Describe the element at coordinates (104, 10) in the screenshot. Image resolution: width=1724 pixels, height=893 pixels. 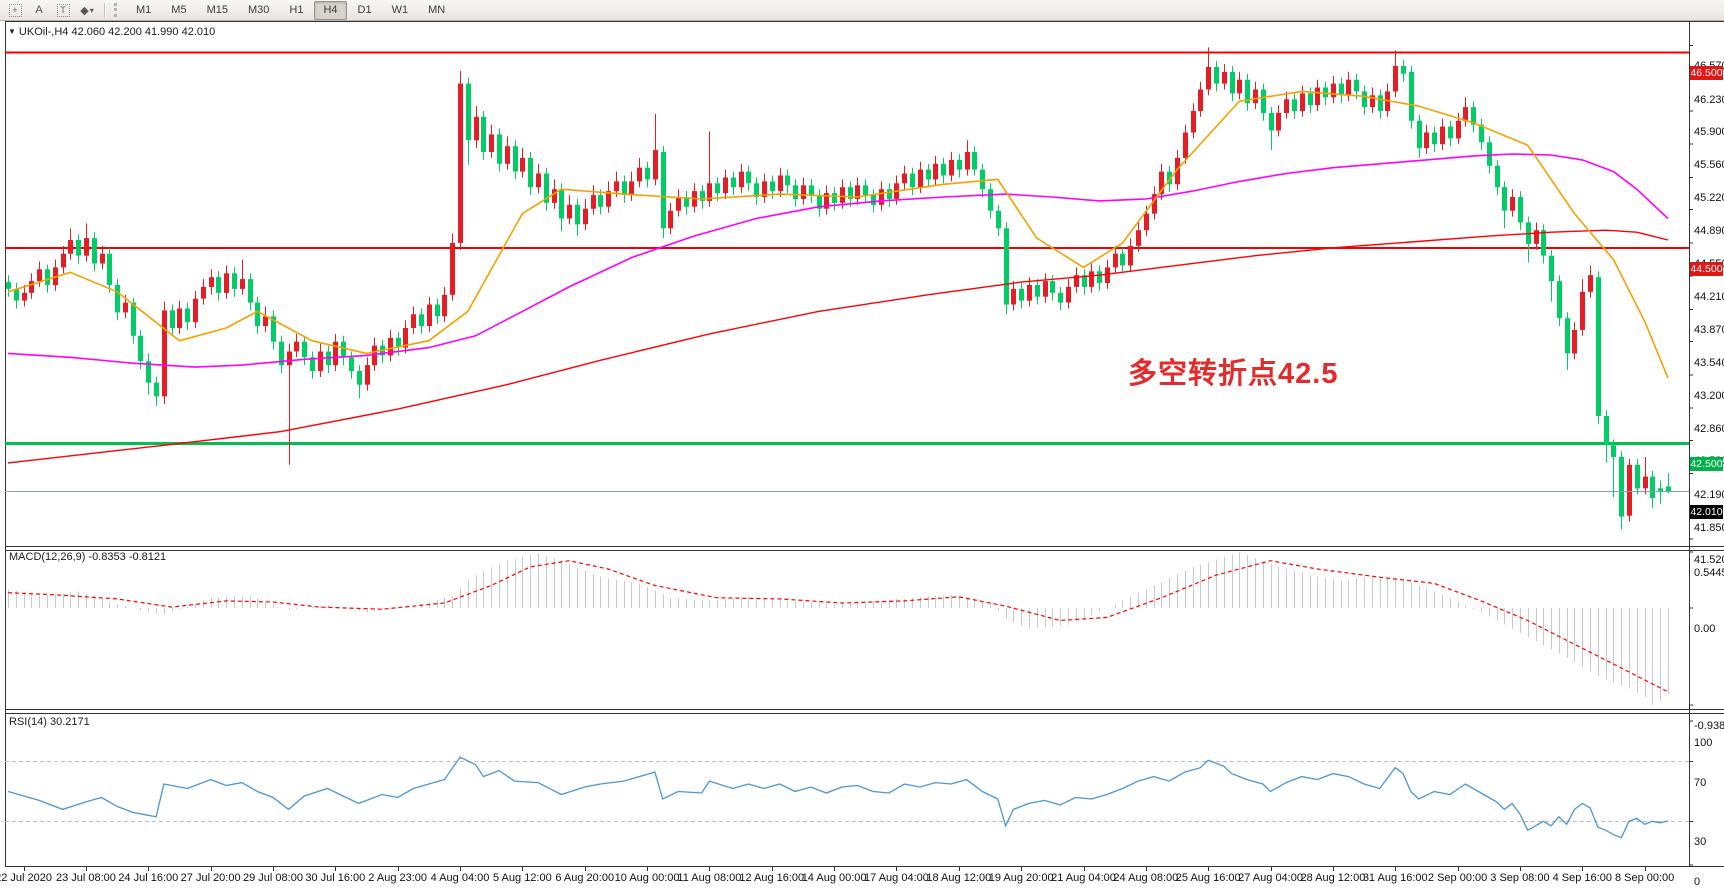
I see `toolbar-separator` at that location.